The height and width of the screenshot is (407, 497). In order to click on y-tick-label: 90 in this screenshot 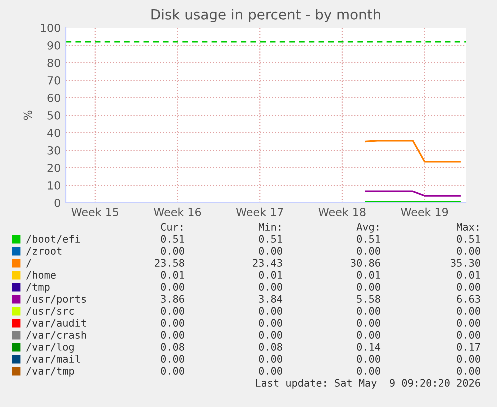, I will do `click(54, 45)`.